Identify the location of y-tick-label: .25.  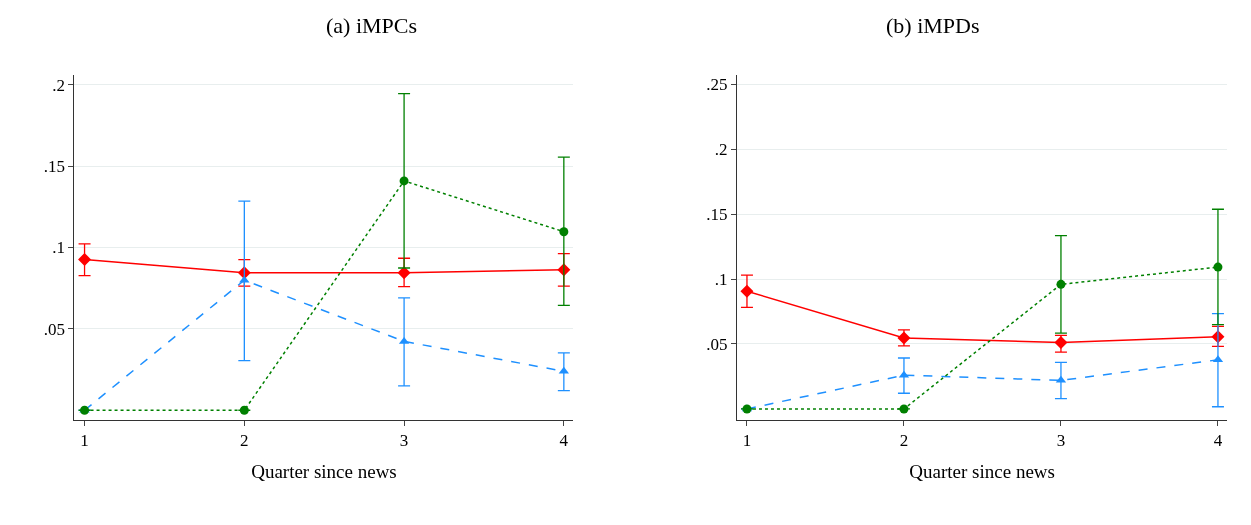
(717, 85).